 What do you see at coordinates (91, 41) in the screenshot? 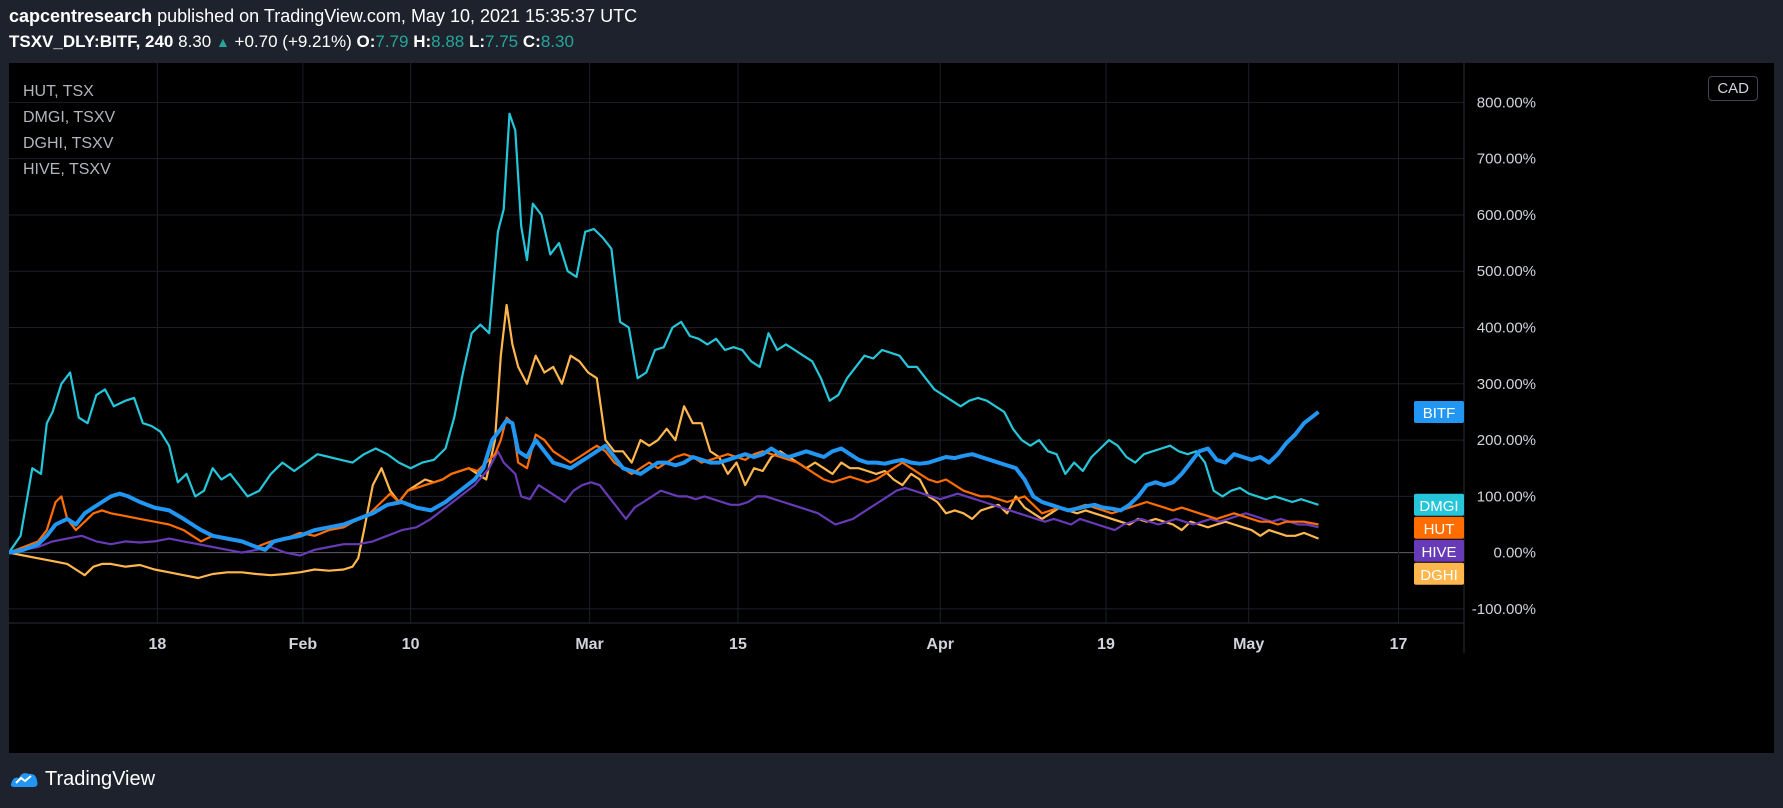
I see `symbol-name: TSXV_DLY:BITF, 240` at bounding box center [91, 41].